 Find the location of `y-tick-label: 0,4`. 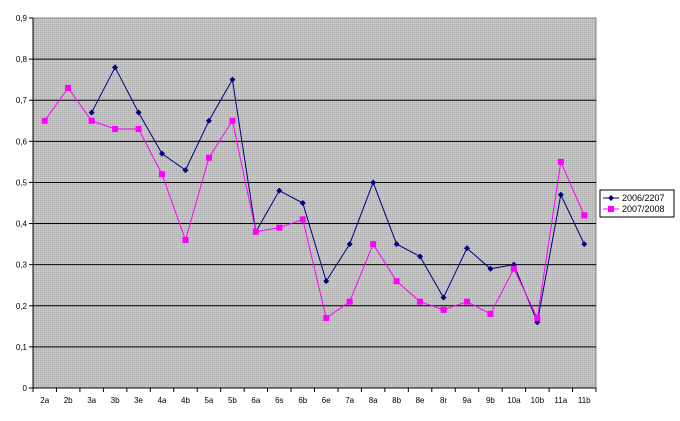

y-tick-label: 0,4 is located at coordinates (22, 224).